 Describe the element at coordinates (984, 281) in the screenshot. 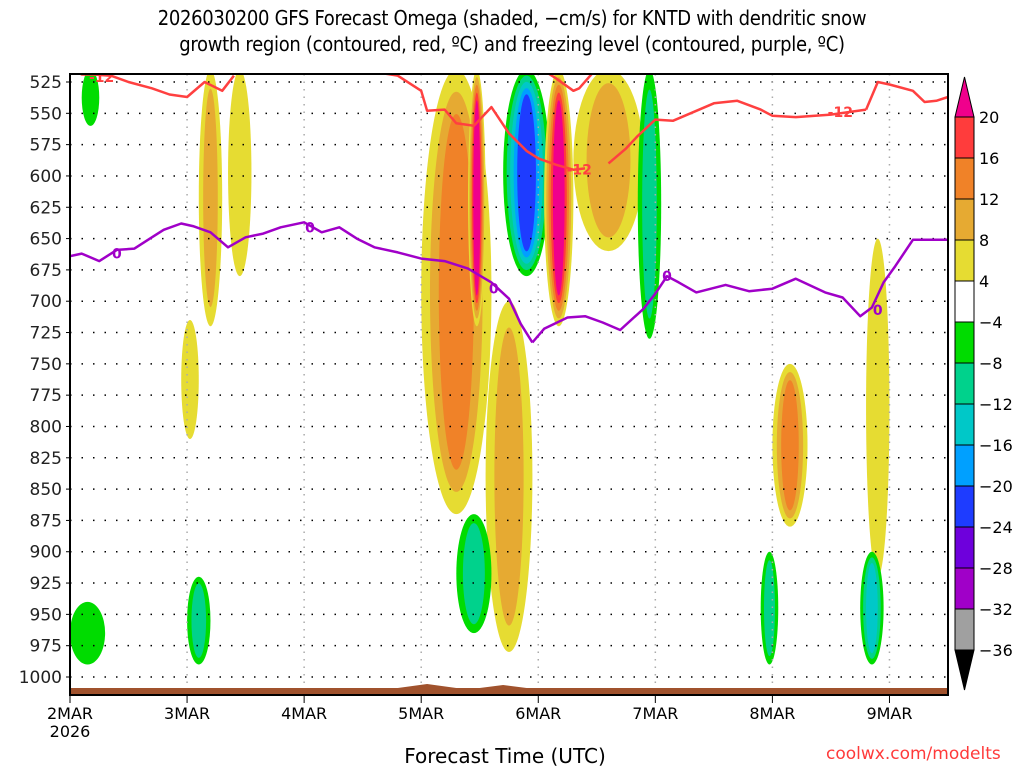

I see `colorbar-label: 4` at that location.